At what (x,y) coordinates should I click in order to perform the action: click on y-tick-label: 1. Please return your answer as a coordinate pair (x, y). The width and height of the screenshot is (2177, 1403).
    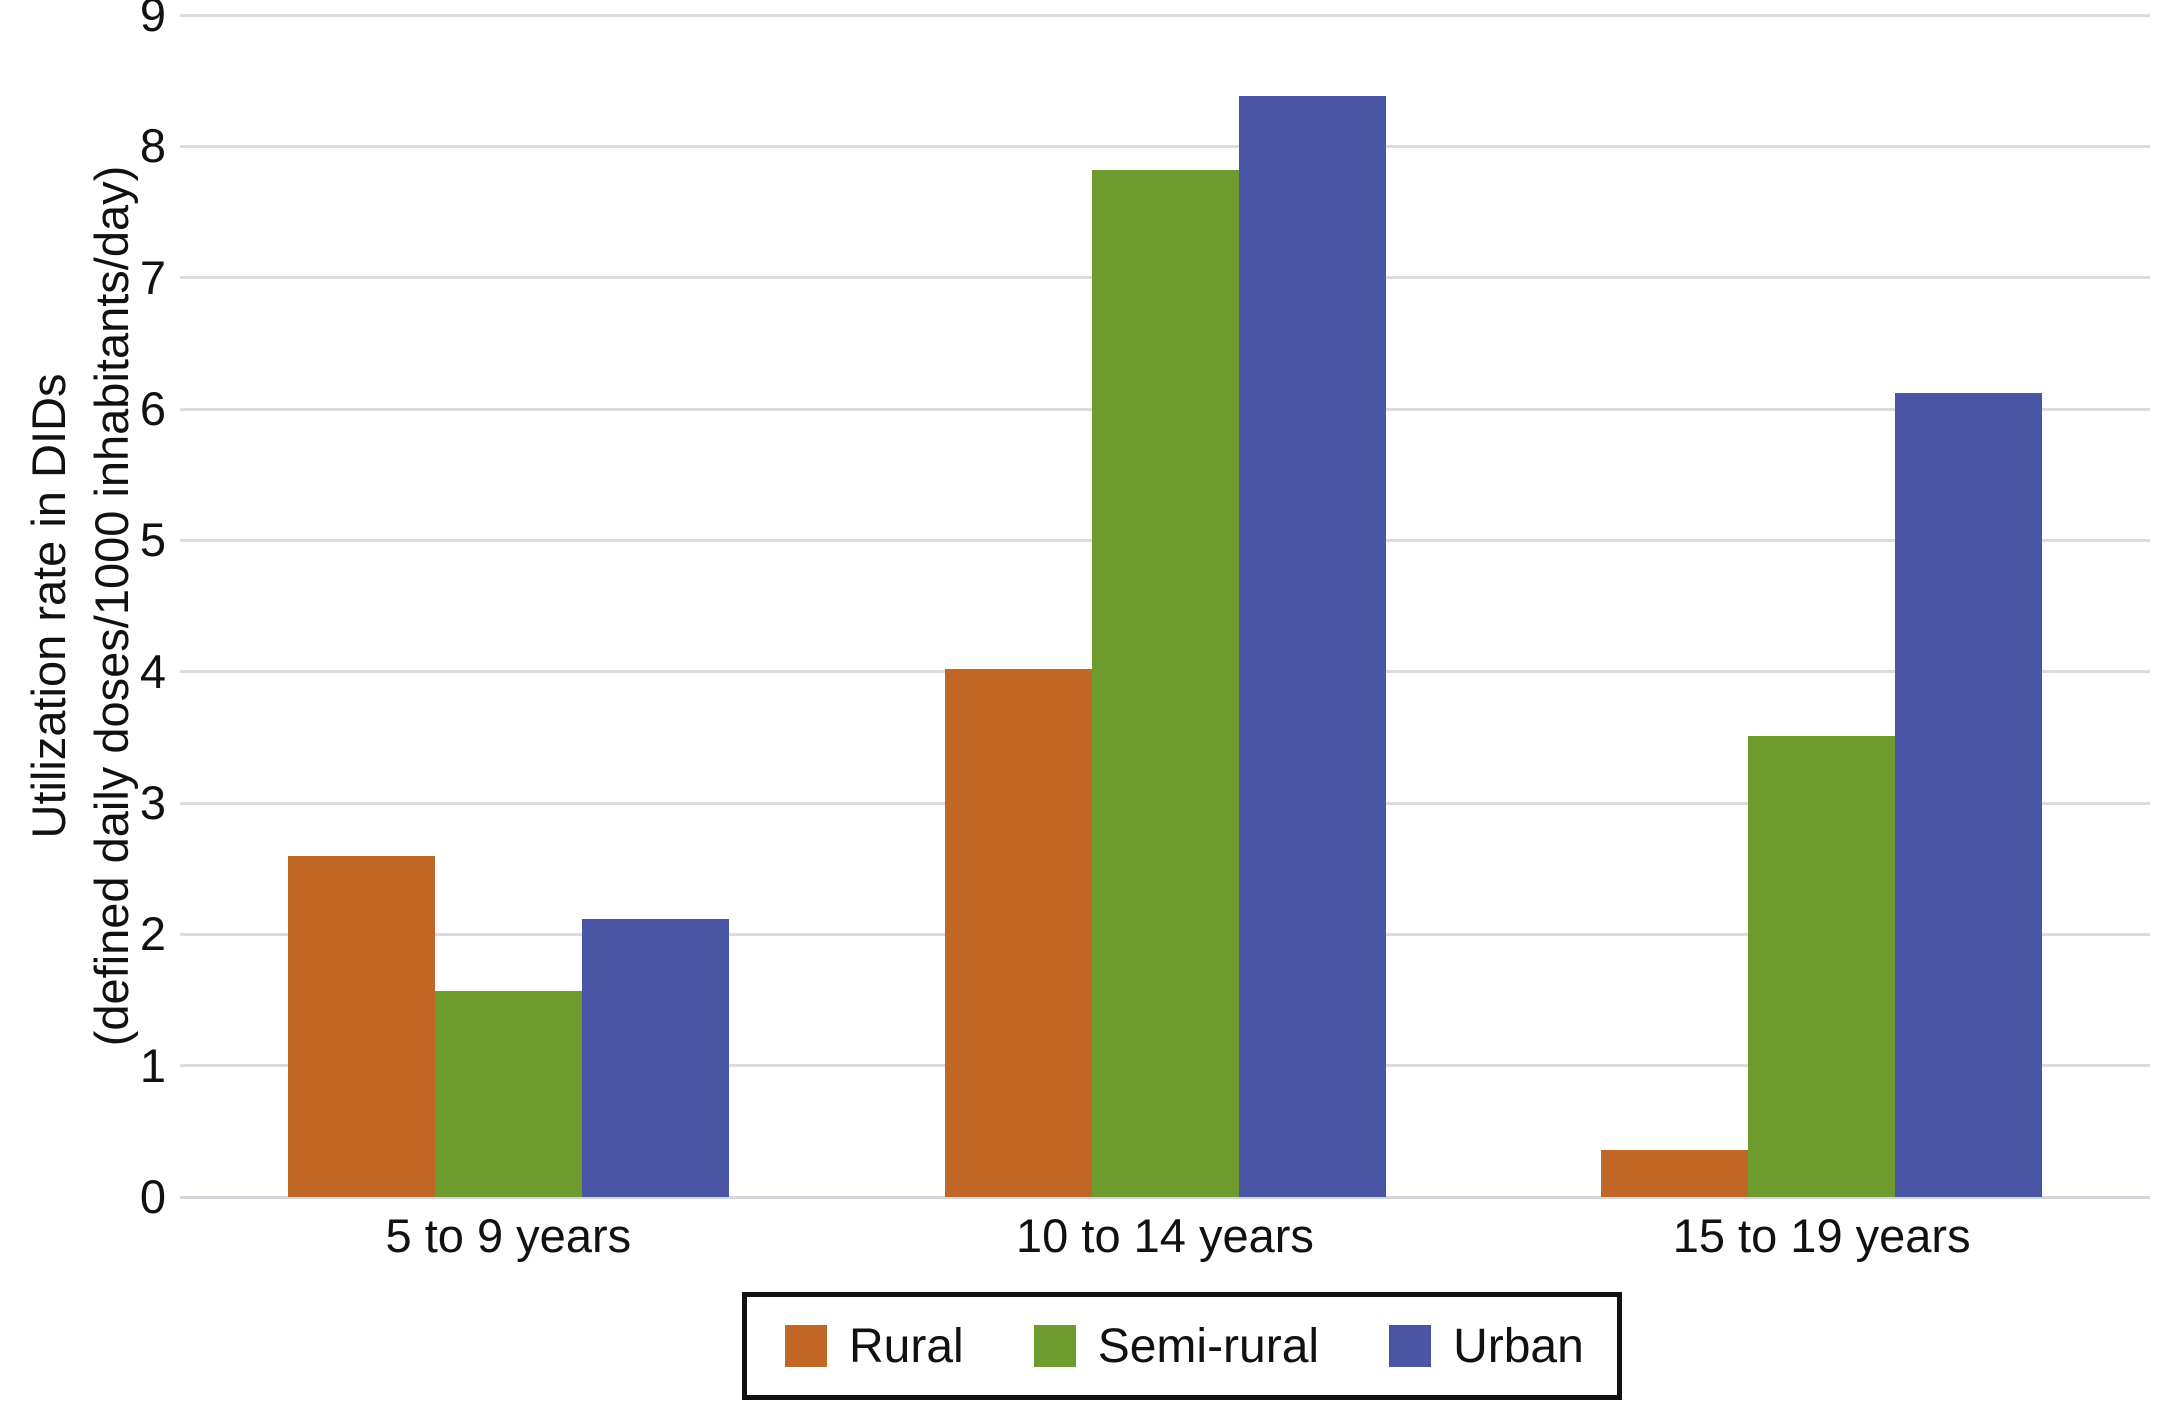
    Looking at the image, I should click on (152, 1065).